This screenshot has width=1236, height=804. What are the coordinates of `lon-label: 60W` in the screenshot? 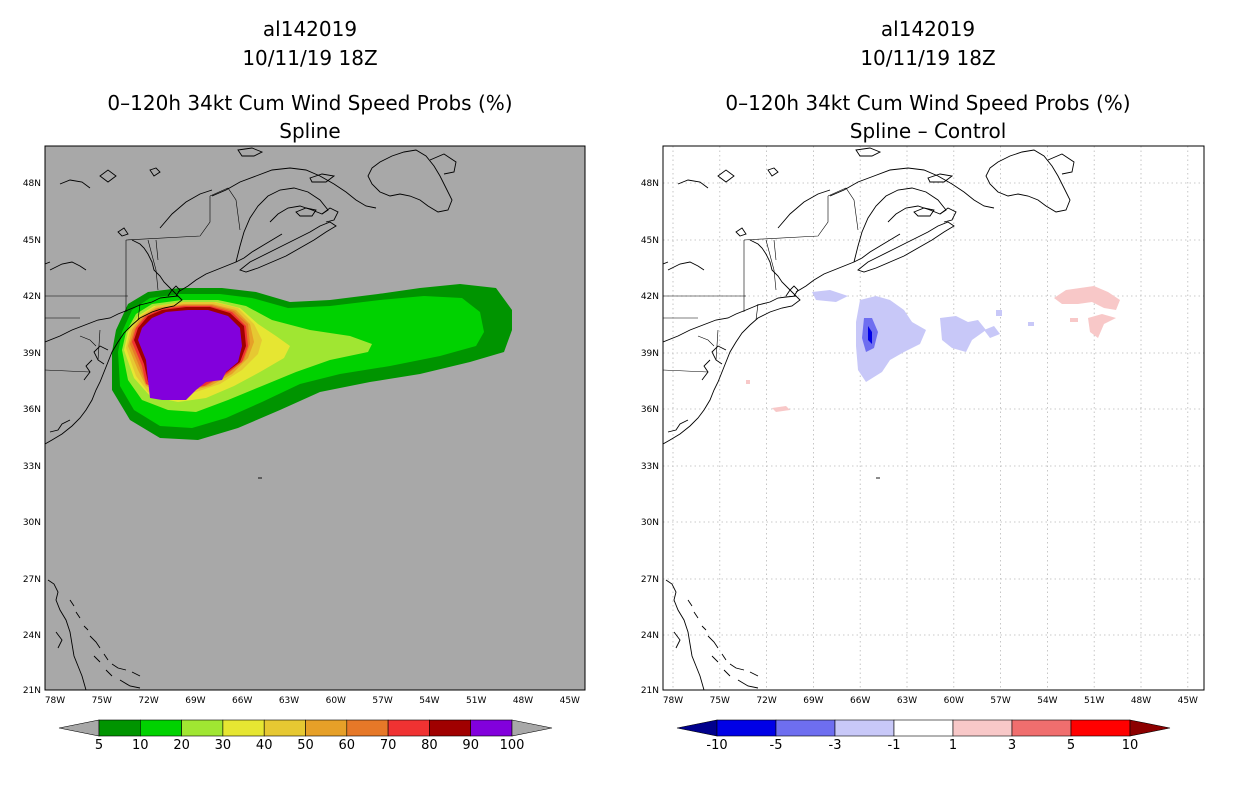 It's located at (954, 701).